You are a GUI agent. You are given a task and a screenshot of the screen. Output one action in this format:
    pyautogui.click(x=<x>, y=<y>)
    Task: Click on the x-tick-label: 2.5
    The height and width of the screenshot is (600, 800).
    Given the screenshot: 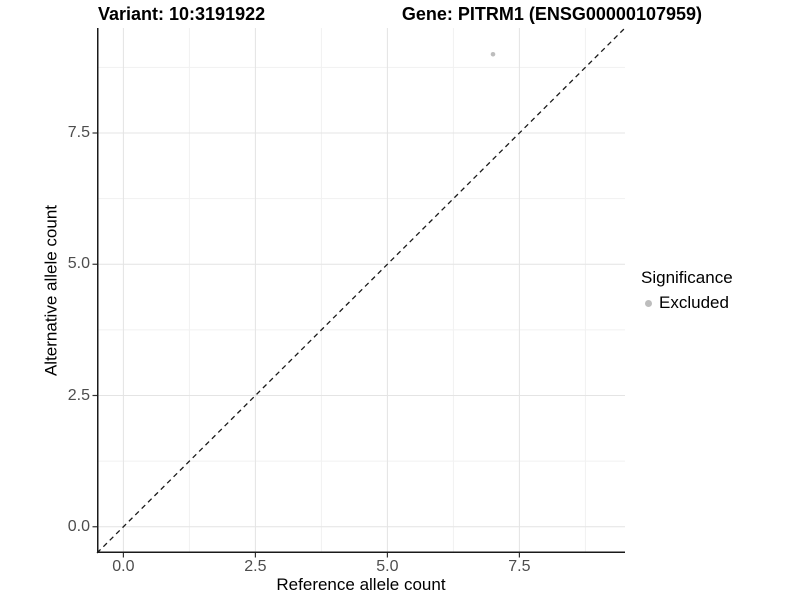 What is the action you would take?
    pyautogui.click(x=255, y=566)
    